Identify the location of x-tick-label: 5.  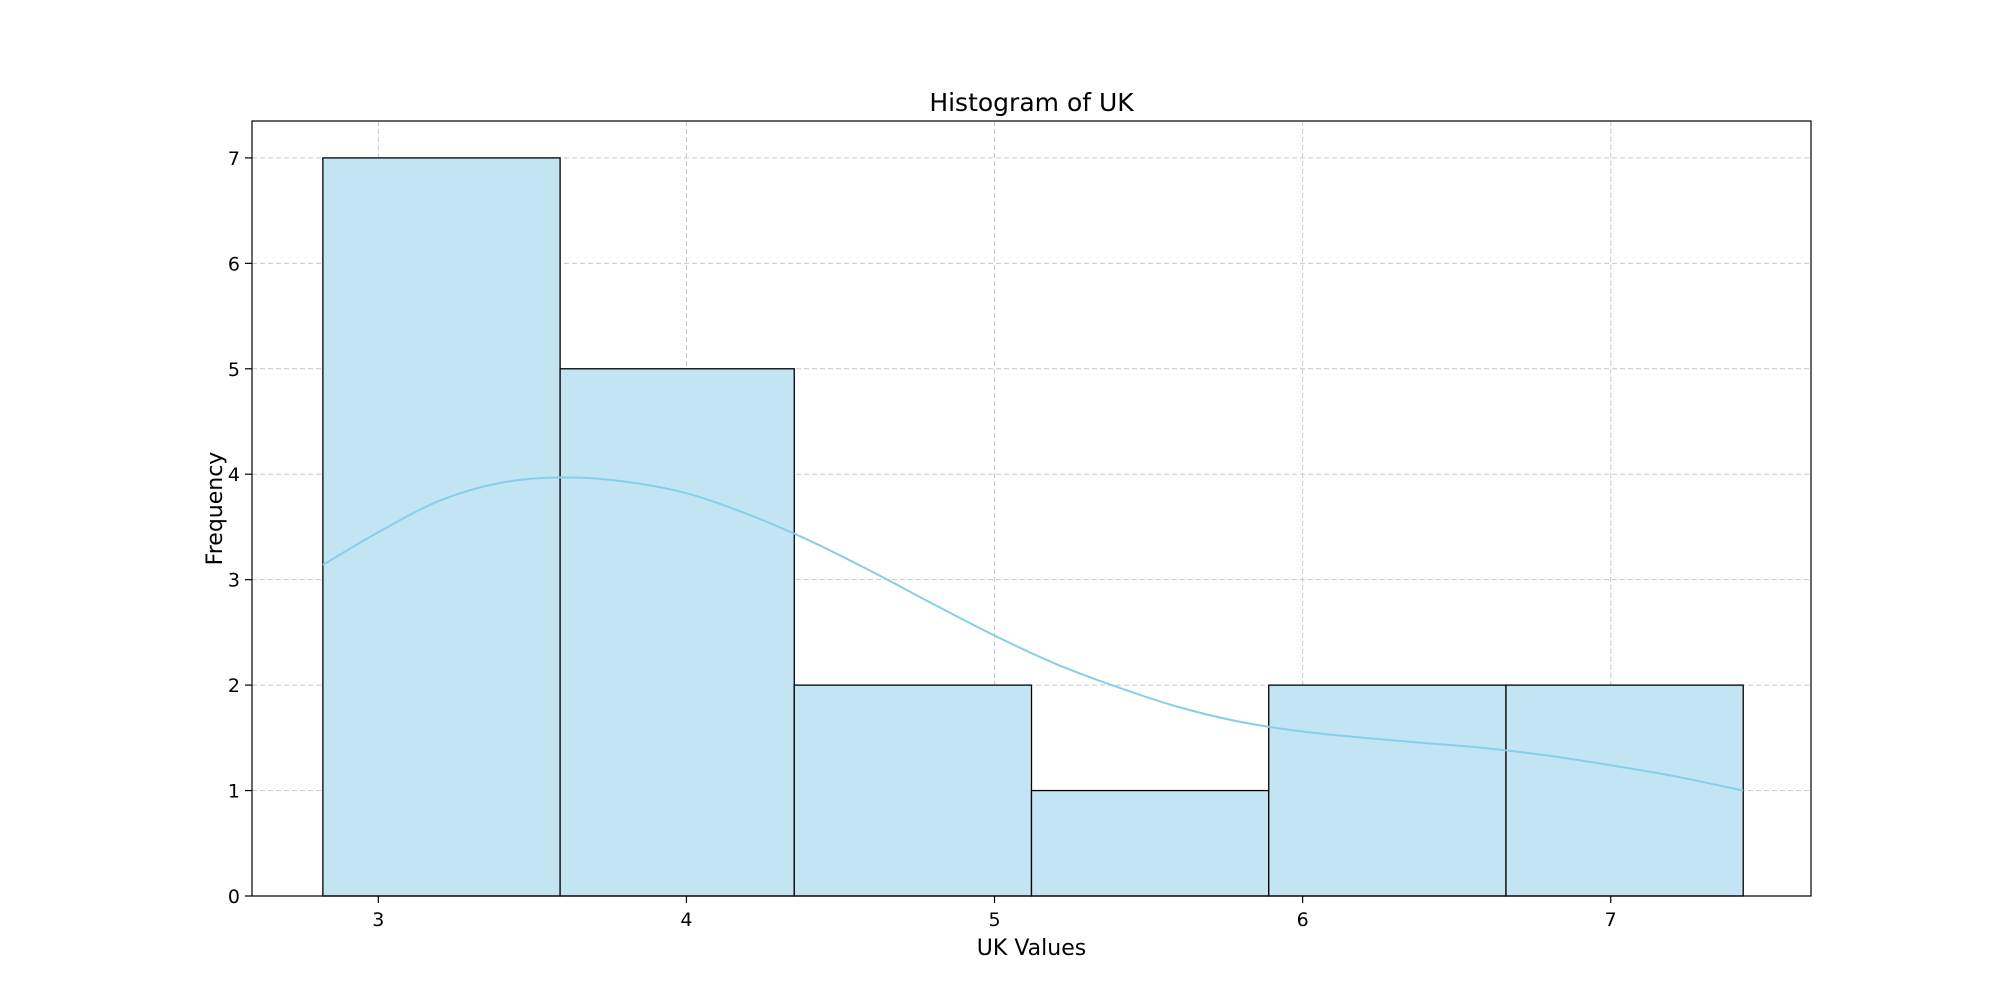
(994, 920).